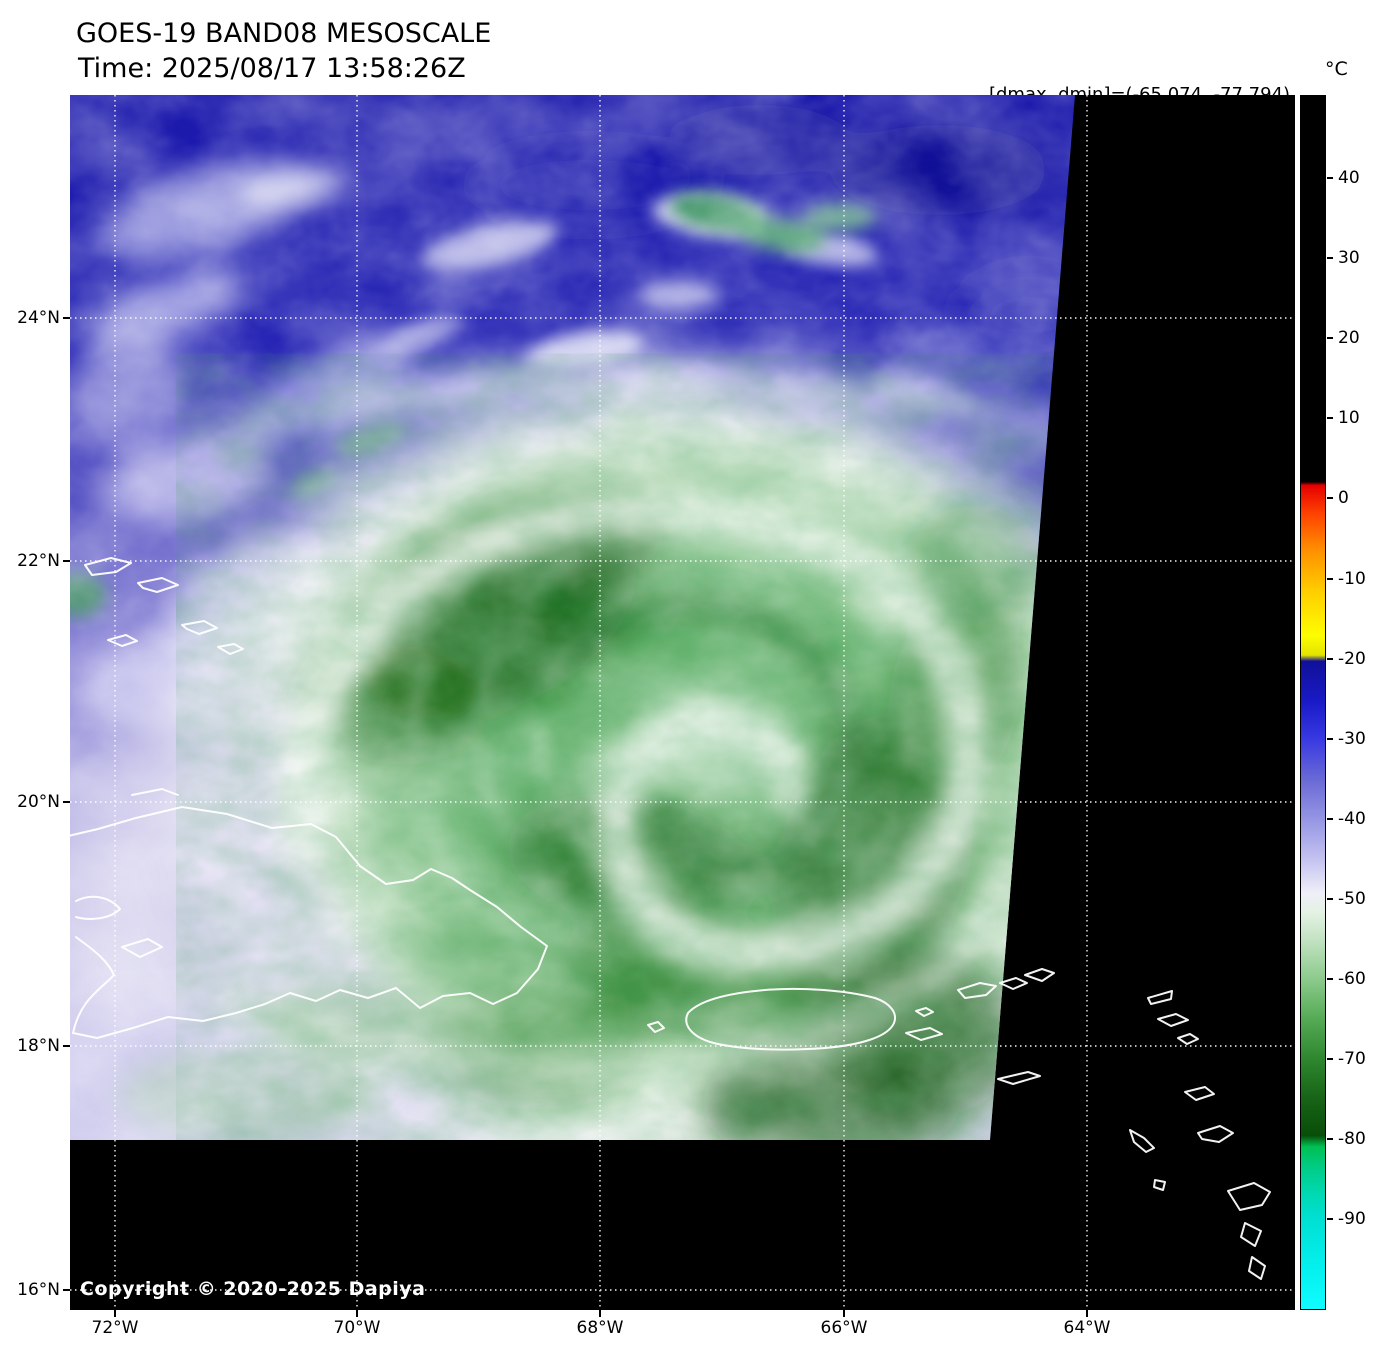 The image size is (1390, 1359). What do you see at coordinates (1352, 1059) in the screenshot?
I see `colorbar-tick-label: -70` at bounding box center [1352, 1059].